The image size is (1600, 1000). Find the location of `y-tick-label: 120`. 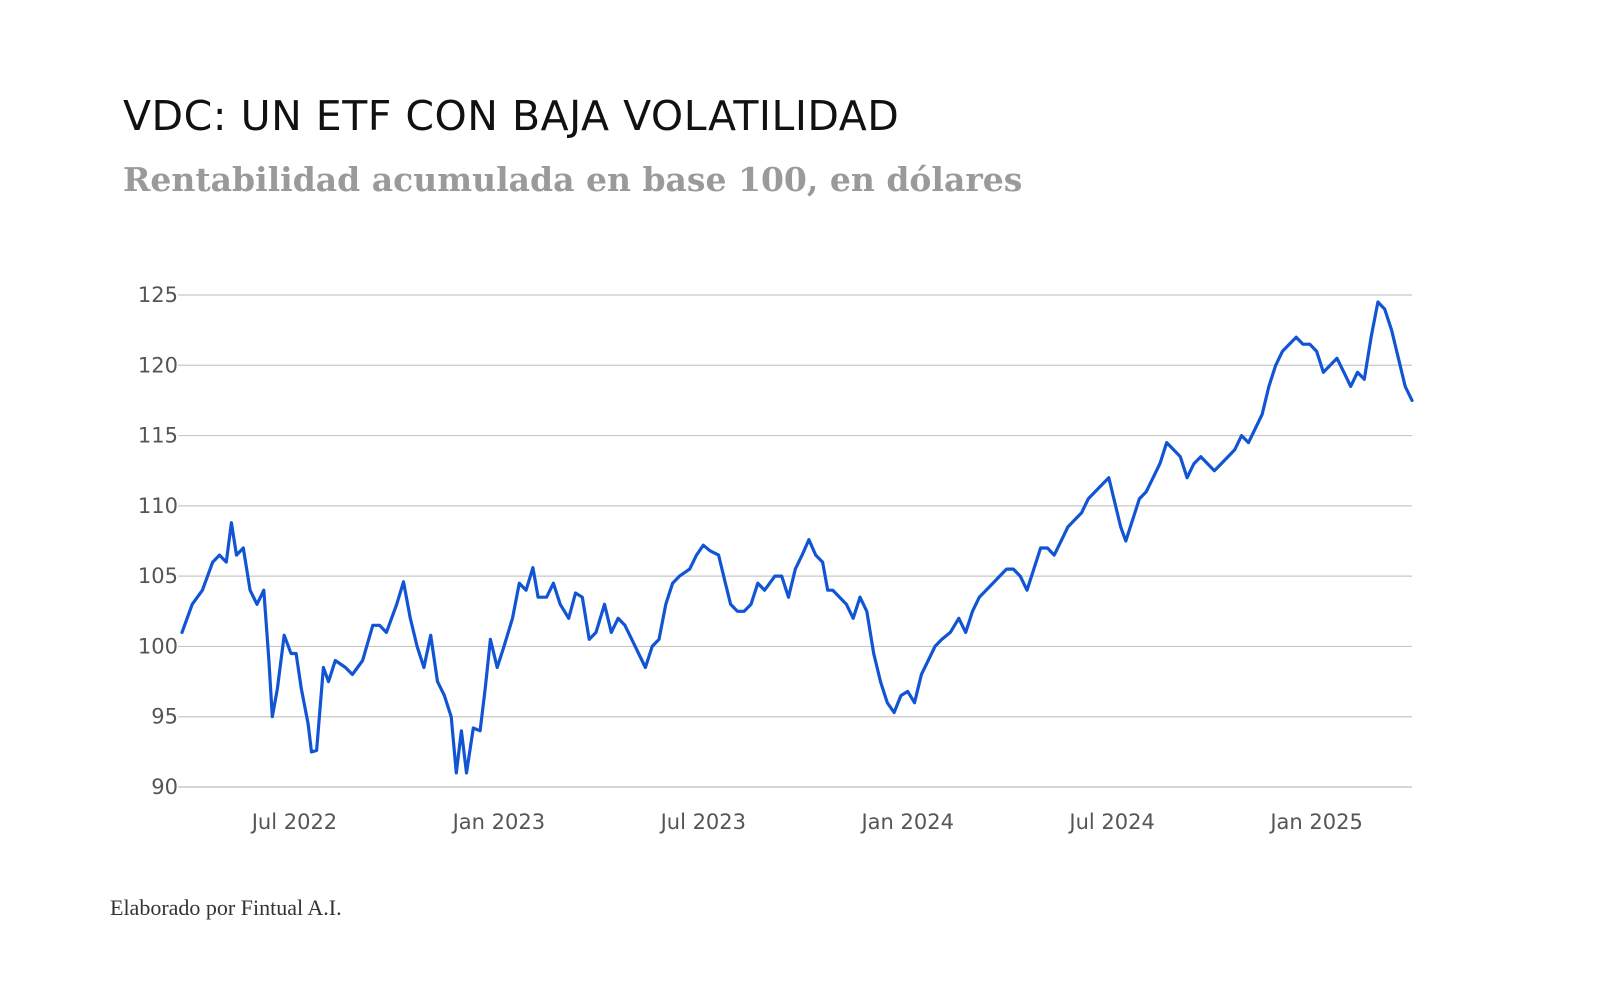

y-tick-label: 120 is located at coordinates (158, 365).